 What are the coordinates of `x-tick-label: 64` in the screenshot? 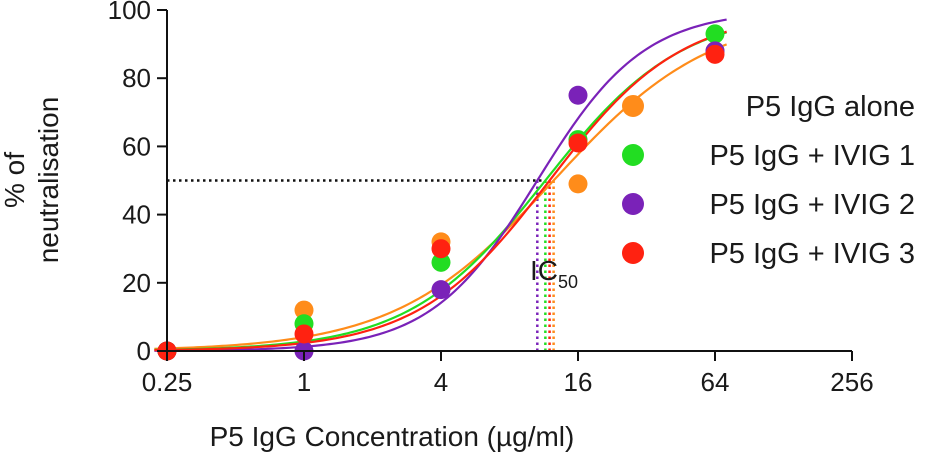 It's located at (715, 382).